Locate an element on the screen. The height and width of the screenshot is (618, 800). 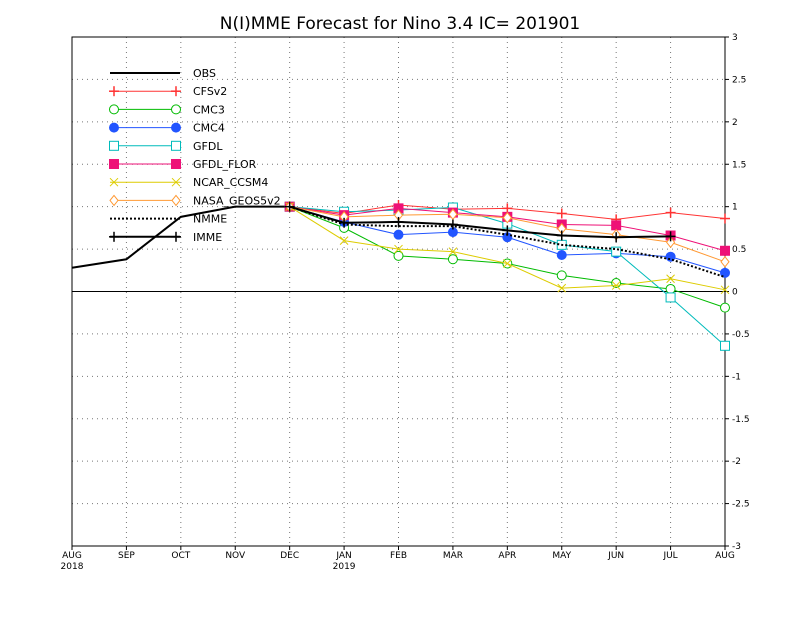
y-tick-label: 0.5 is located at coordinates (739, 250).